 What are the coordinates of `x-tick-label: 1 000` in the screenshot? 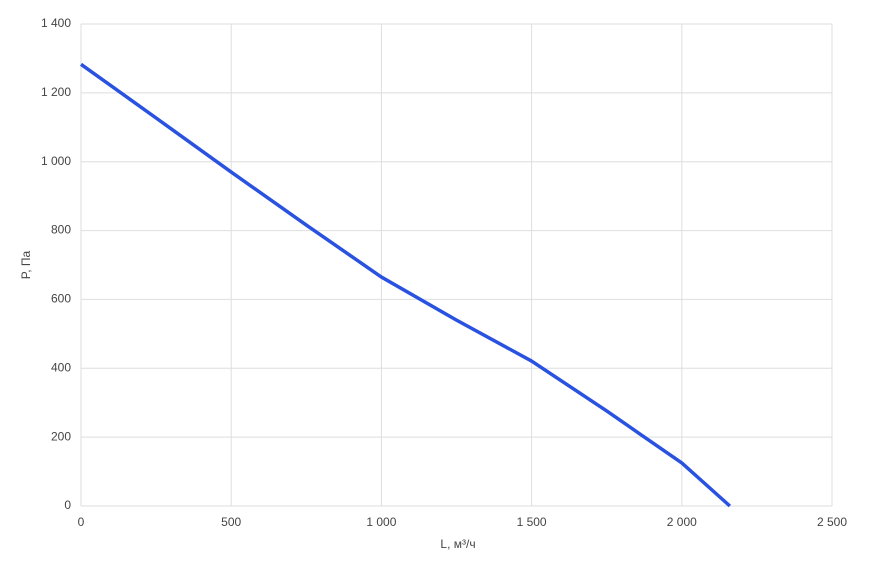 It's located at (381, 522).